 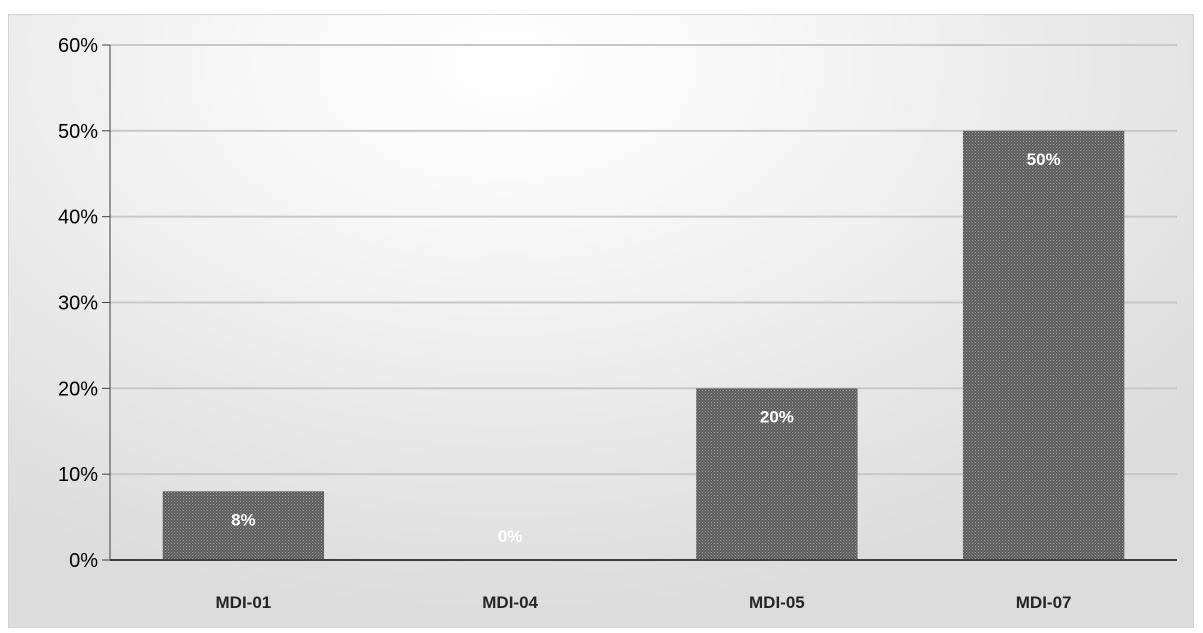 What do you see at coordinates (244, 602) in the screenshot?
I see `x-category-label: MDI-01` at bounding box center [244, 602].